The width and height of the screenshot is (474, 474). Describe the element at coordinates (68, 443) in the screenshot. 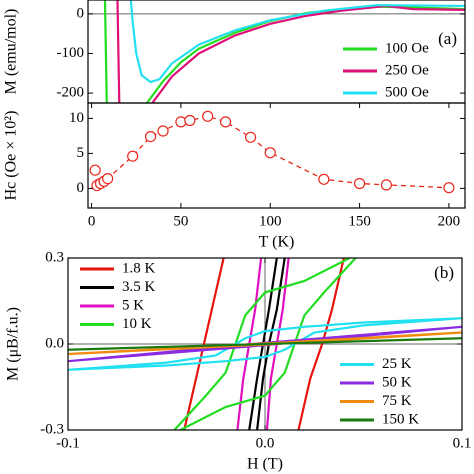

I see `x-tick-label: -0.1` at that location.